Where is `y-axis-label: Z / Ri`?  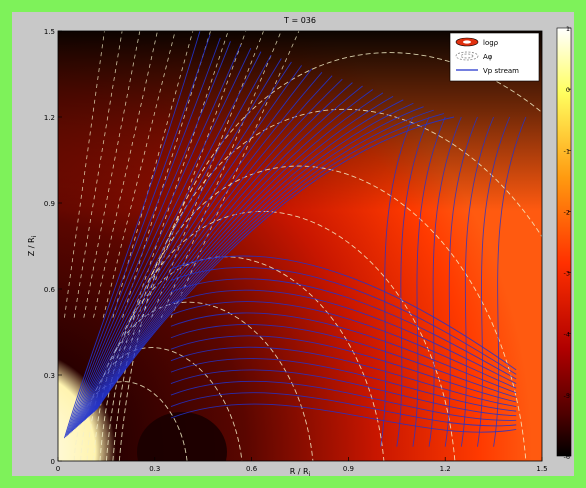
y-axis-label: Z / Ri is located at coordinates (32, 245).